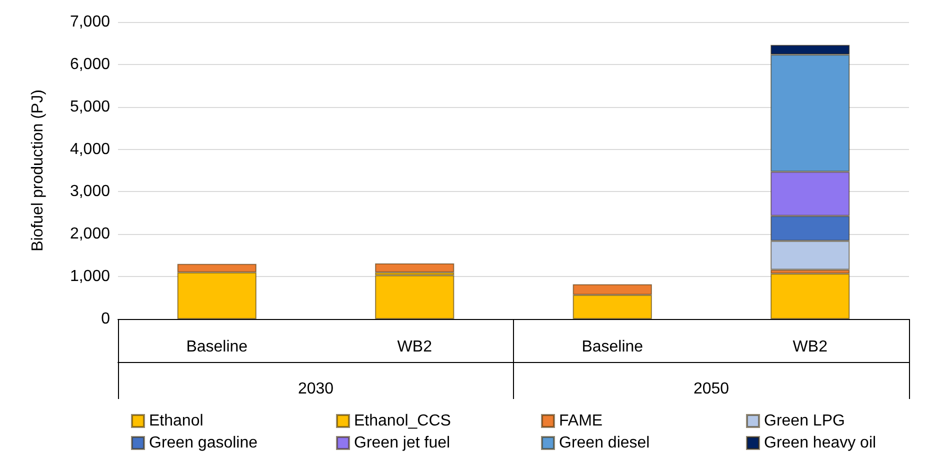  What do you see at coordinates (581, 421) in the screenshot?
I see `legend-label: FAME` at bounding box center [581, 421].